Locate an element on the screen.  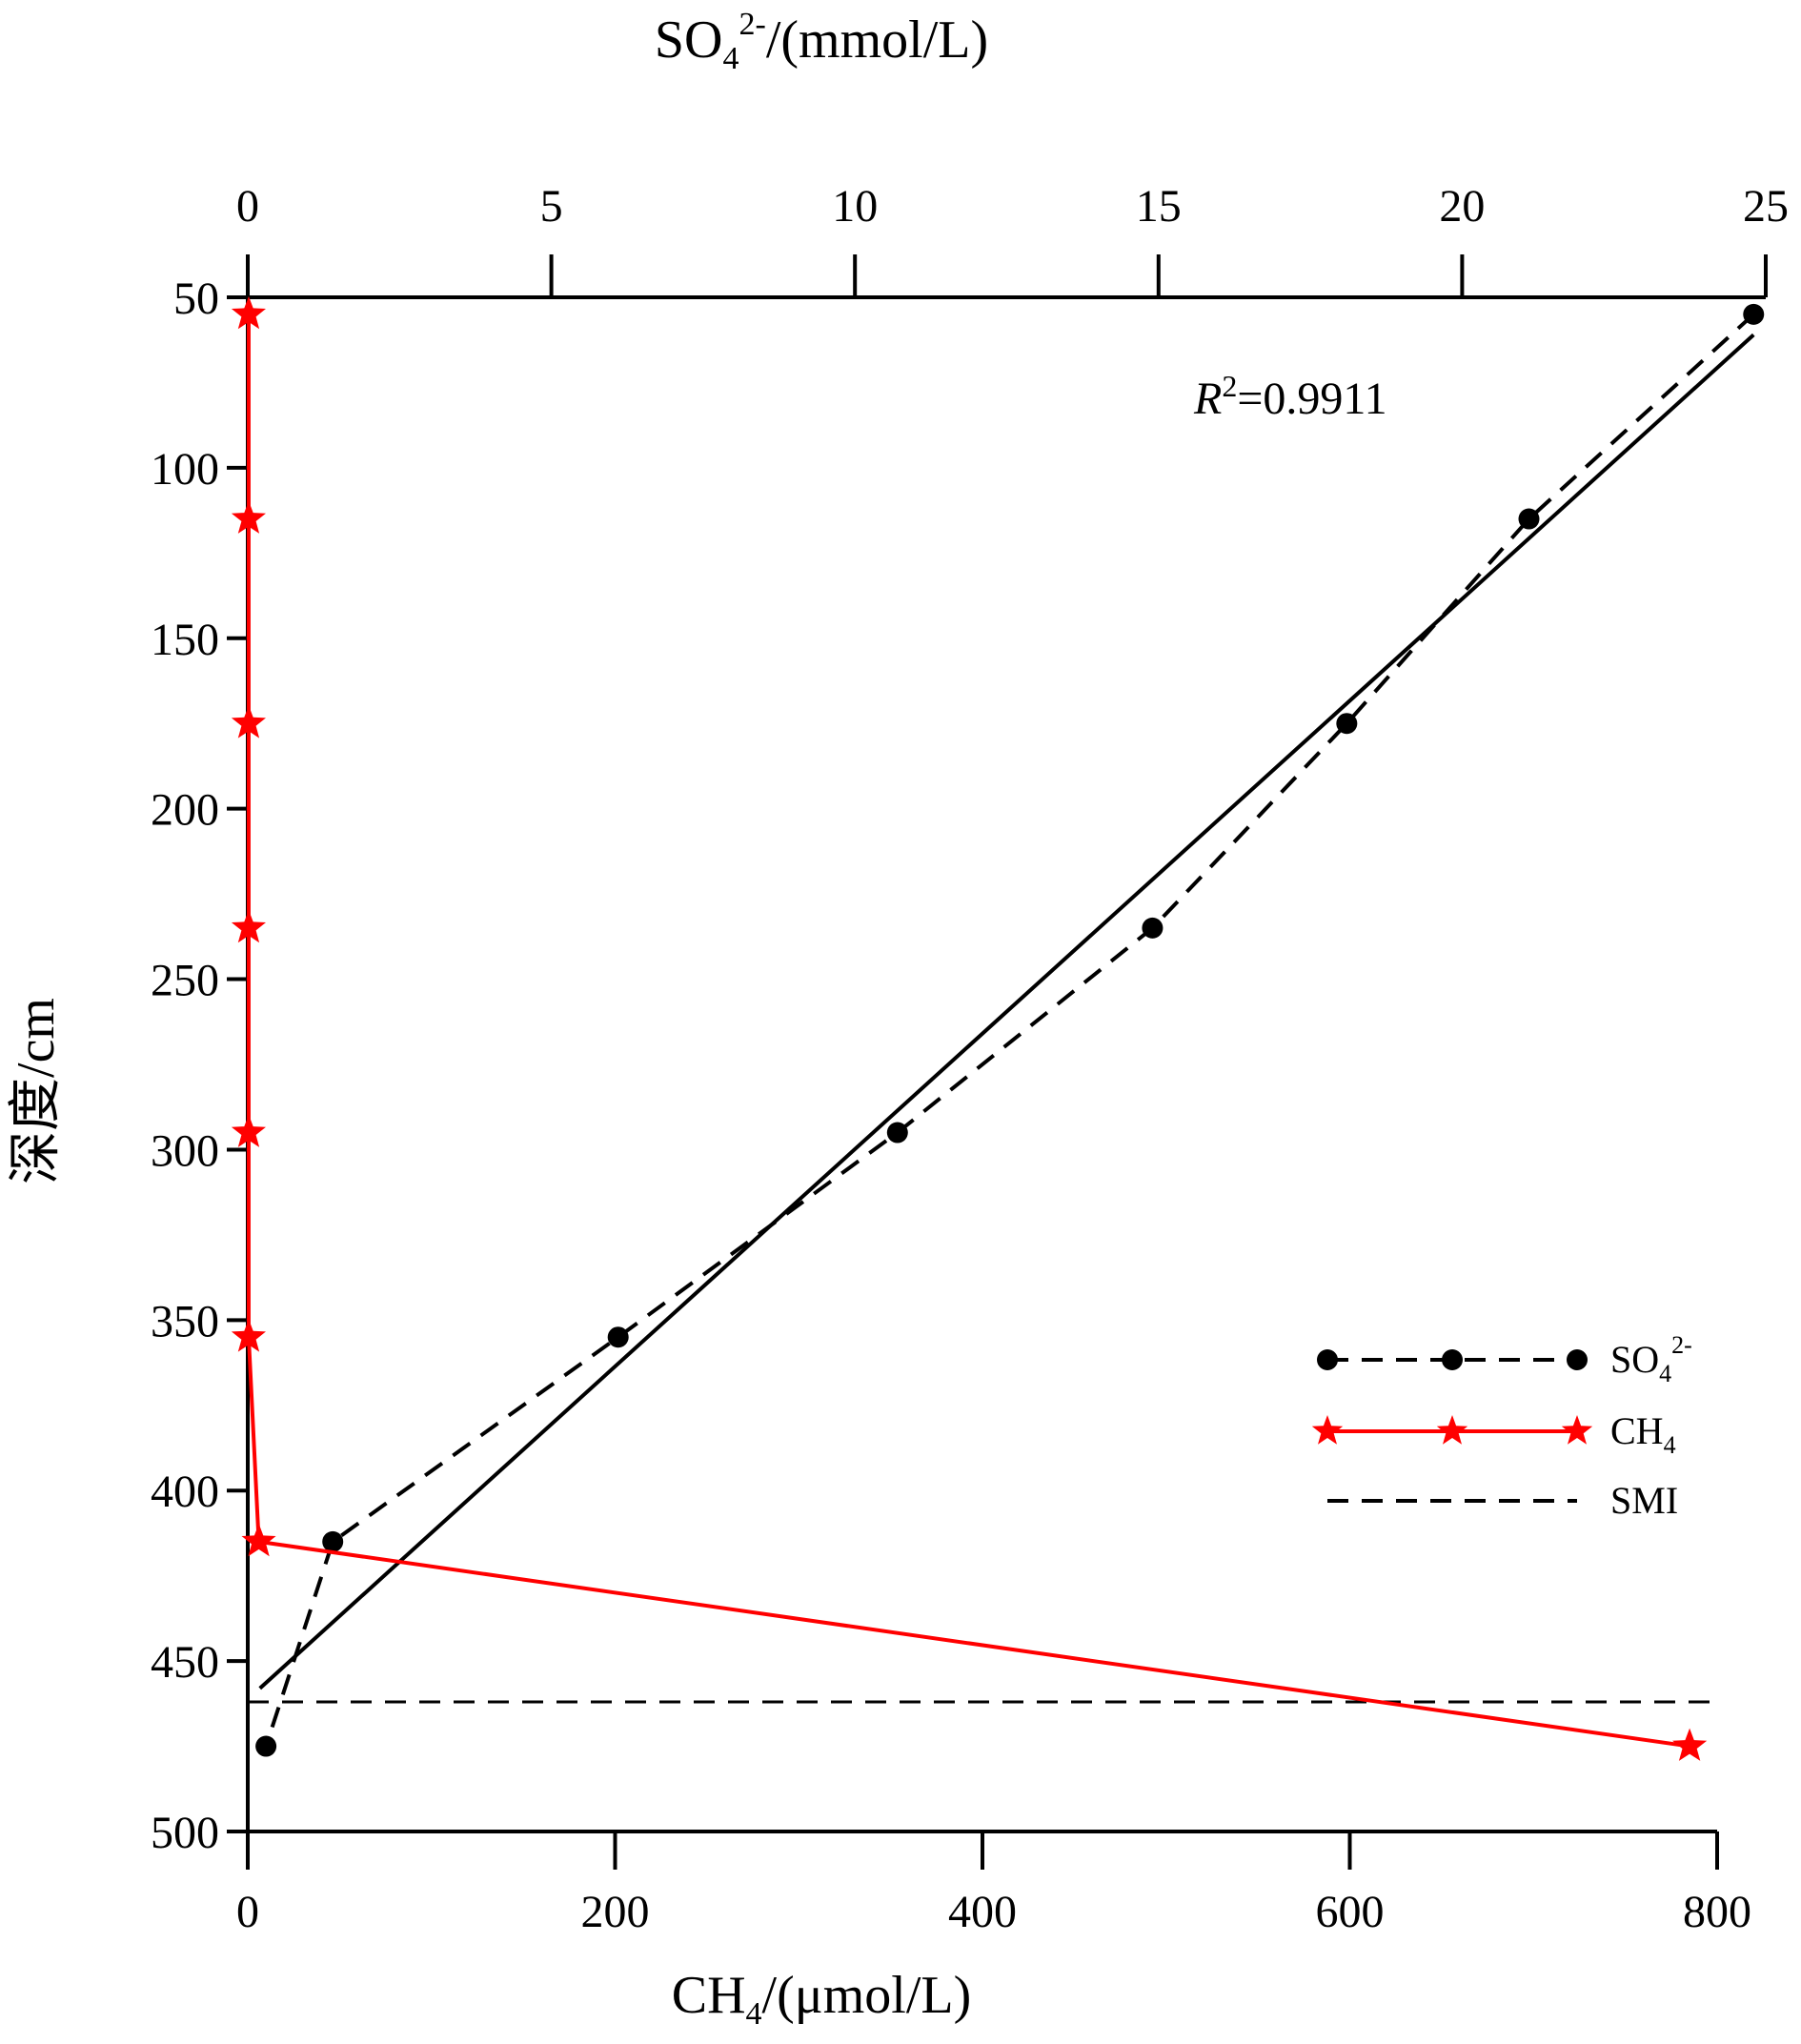
top-tick-label: 15 is located at coordinates (1159, 206).